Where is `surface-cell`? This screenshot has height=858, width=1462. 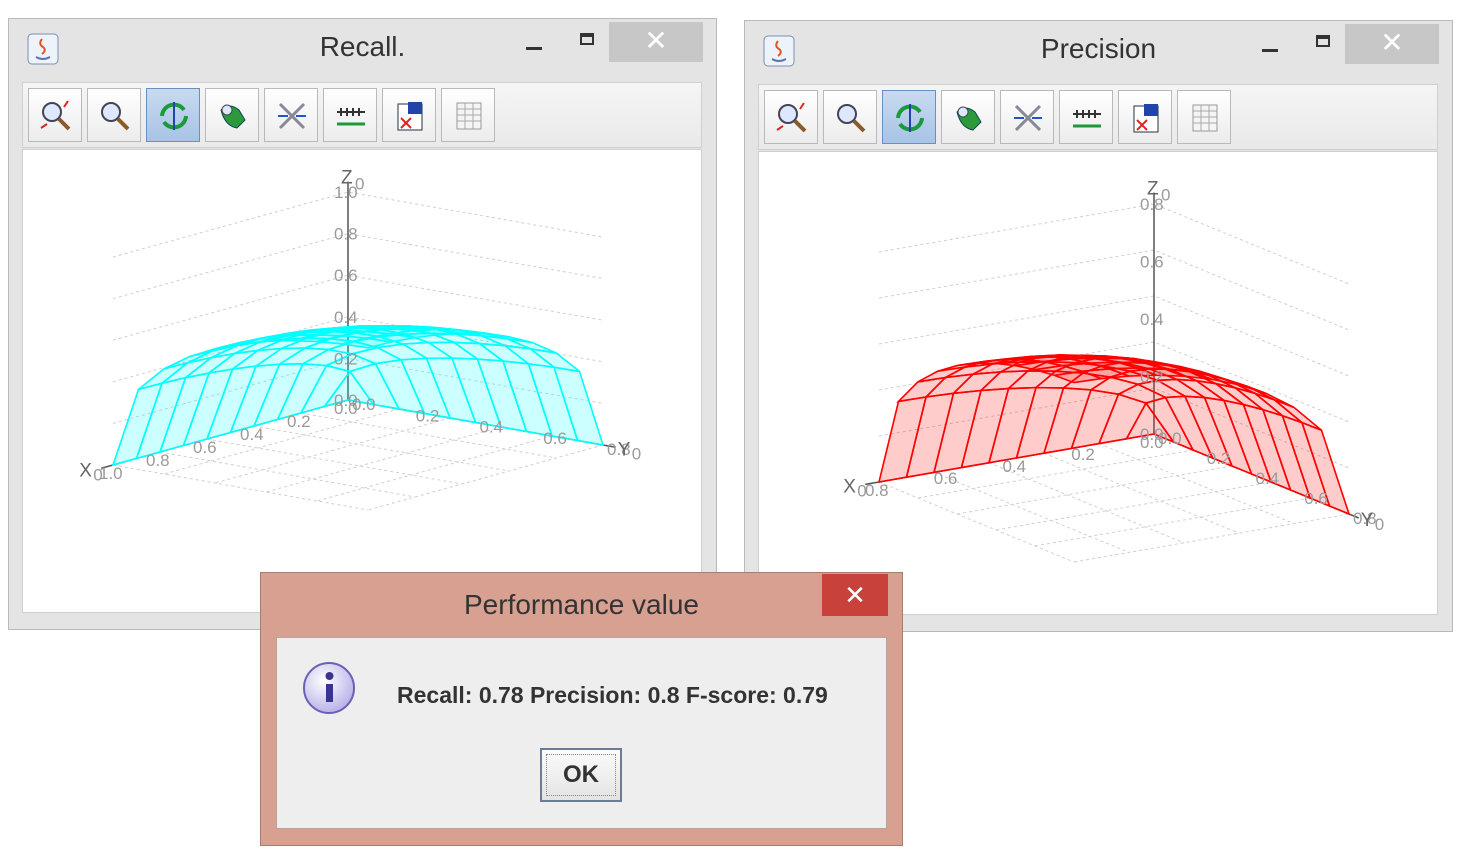
surface-cell is located at coordinates (1078, 377).